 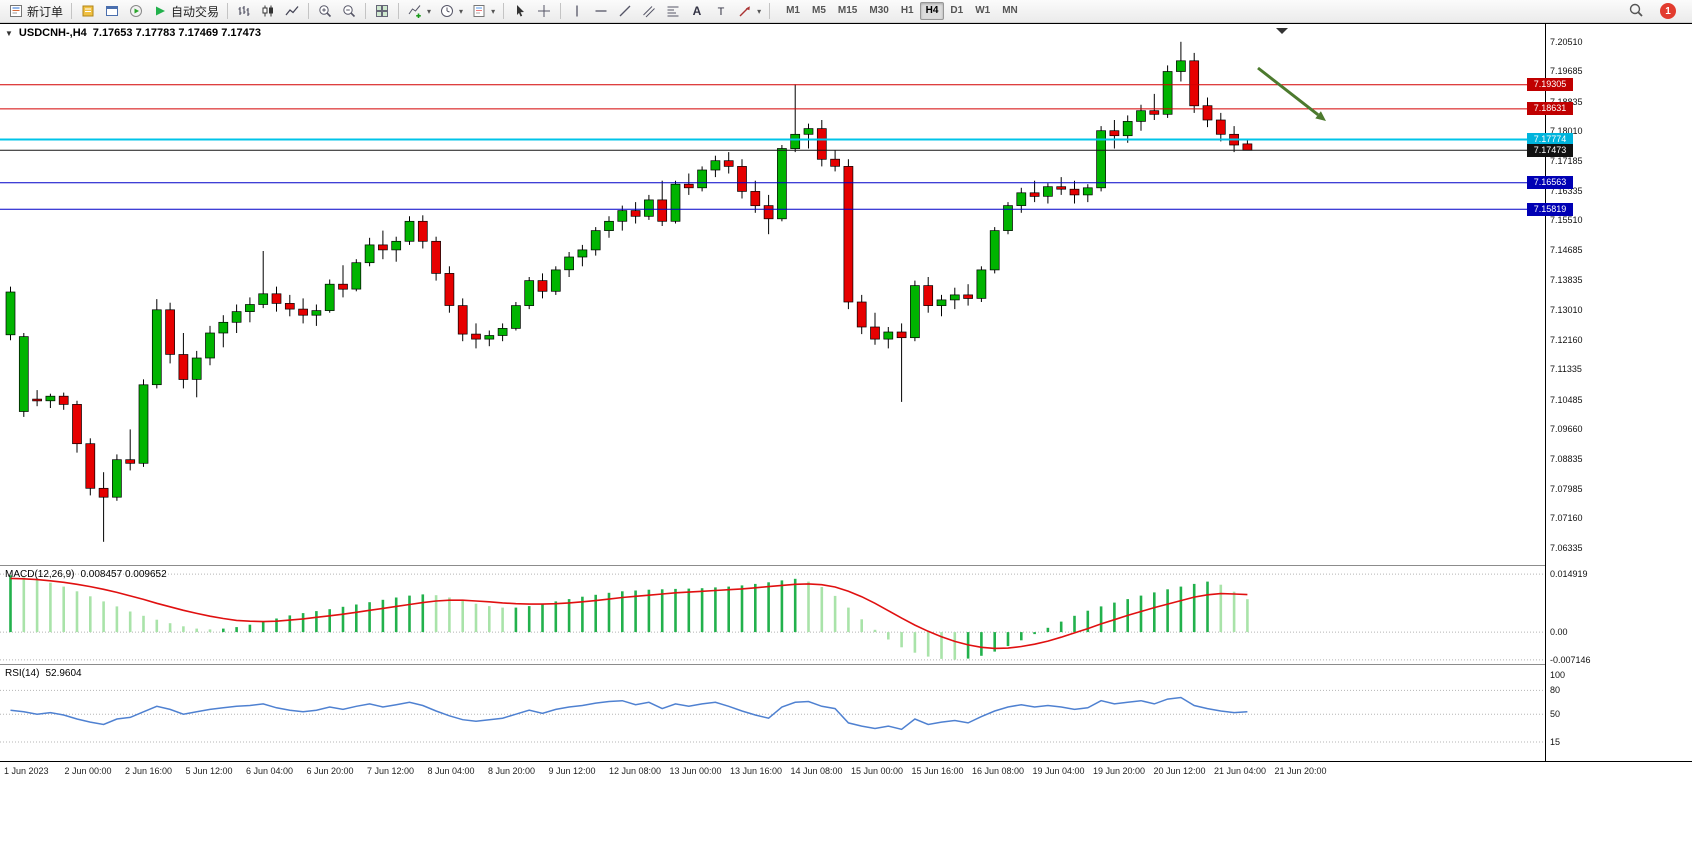 What do you see at coordinates (772, 713) in the screenshot?
I see `rsi-panel` at bounding box center [772, 713].